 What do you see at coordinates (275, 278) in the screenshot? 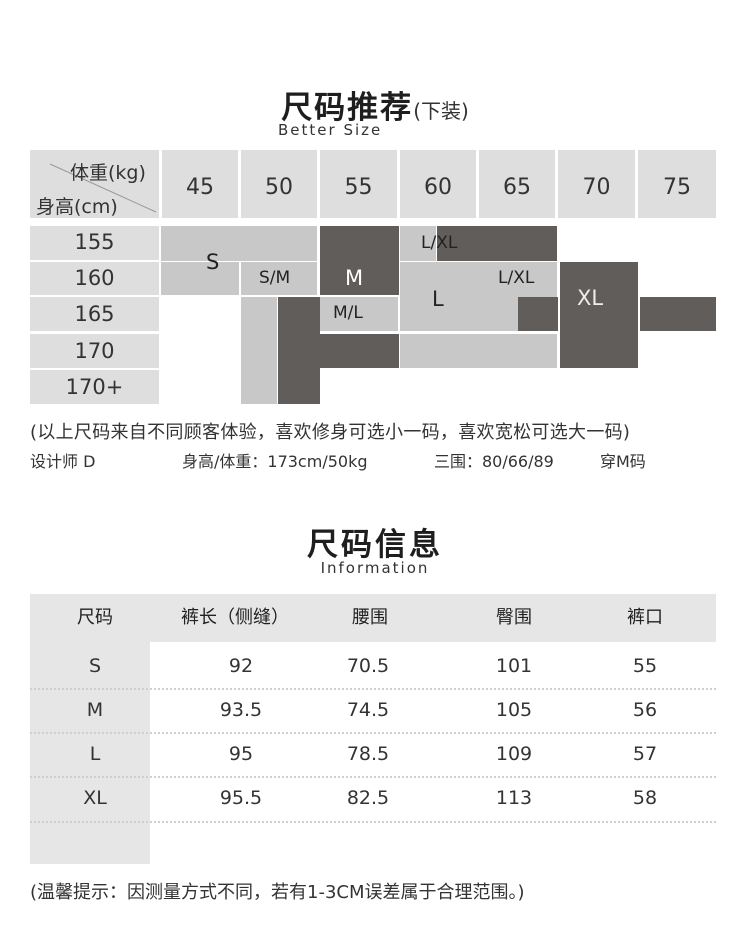
I see `size-label-sm: S/M` at bounding box center [275, 278].